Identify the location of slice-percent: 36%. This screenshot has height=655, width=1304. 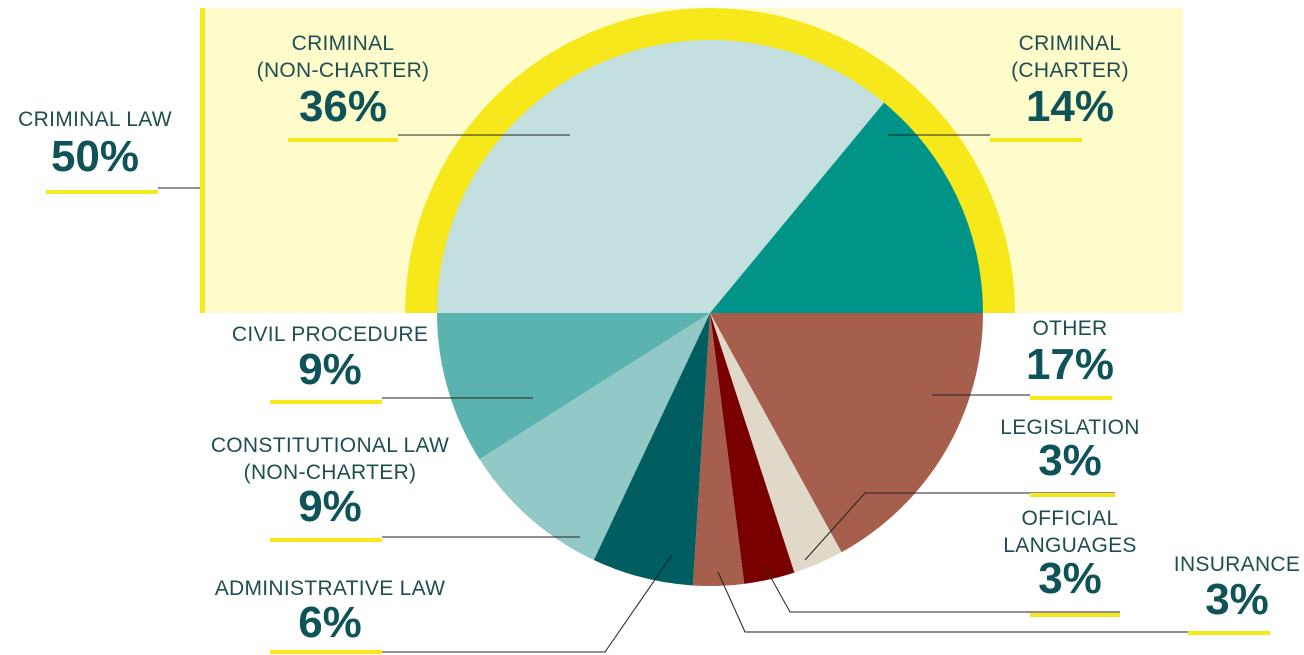
(343, 106).